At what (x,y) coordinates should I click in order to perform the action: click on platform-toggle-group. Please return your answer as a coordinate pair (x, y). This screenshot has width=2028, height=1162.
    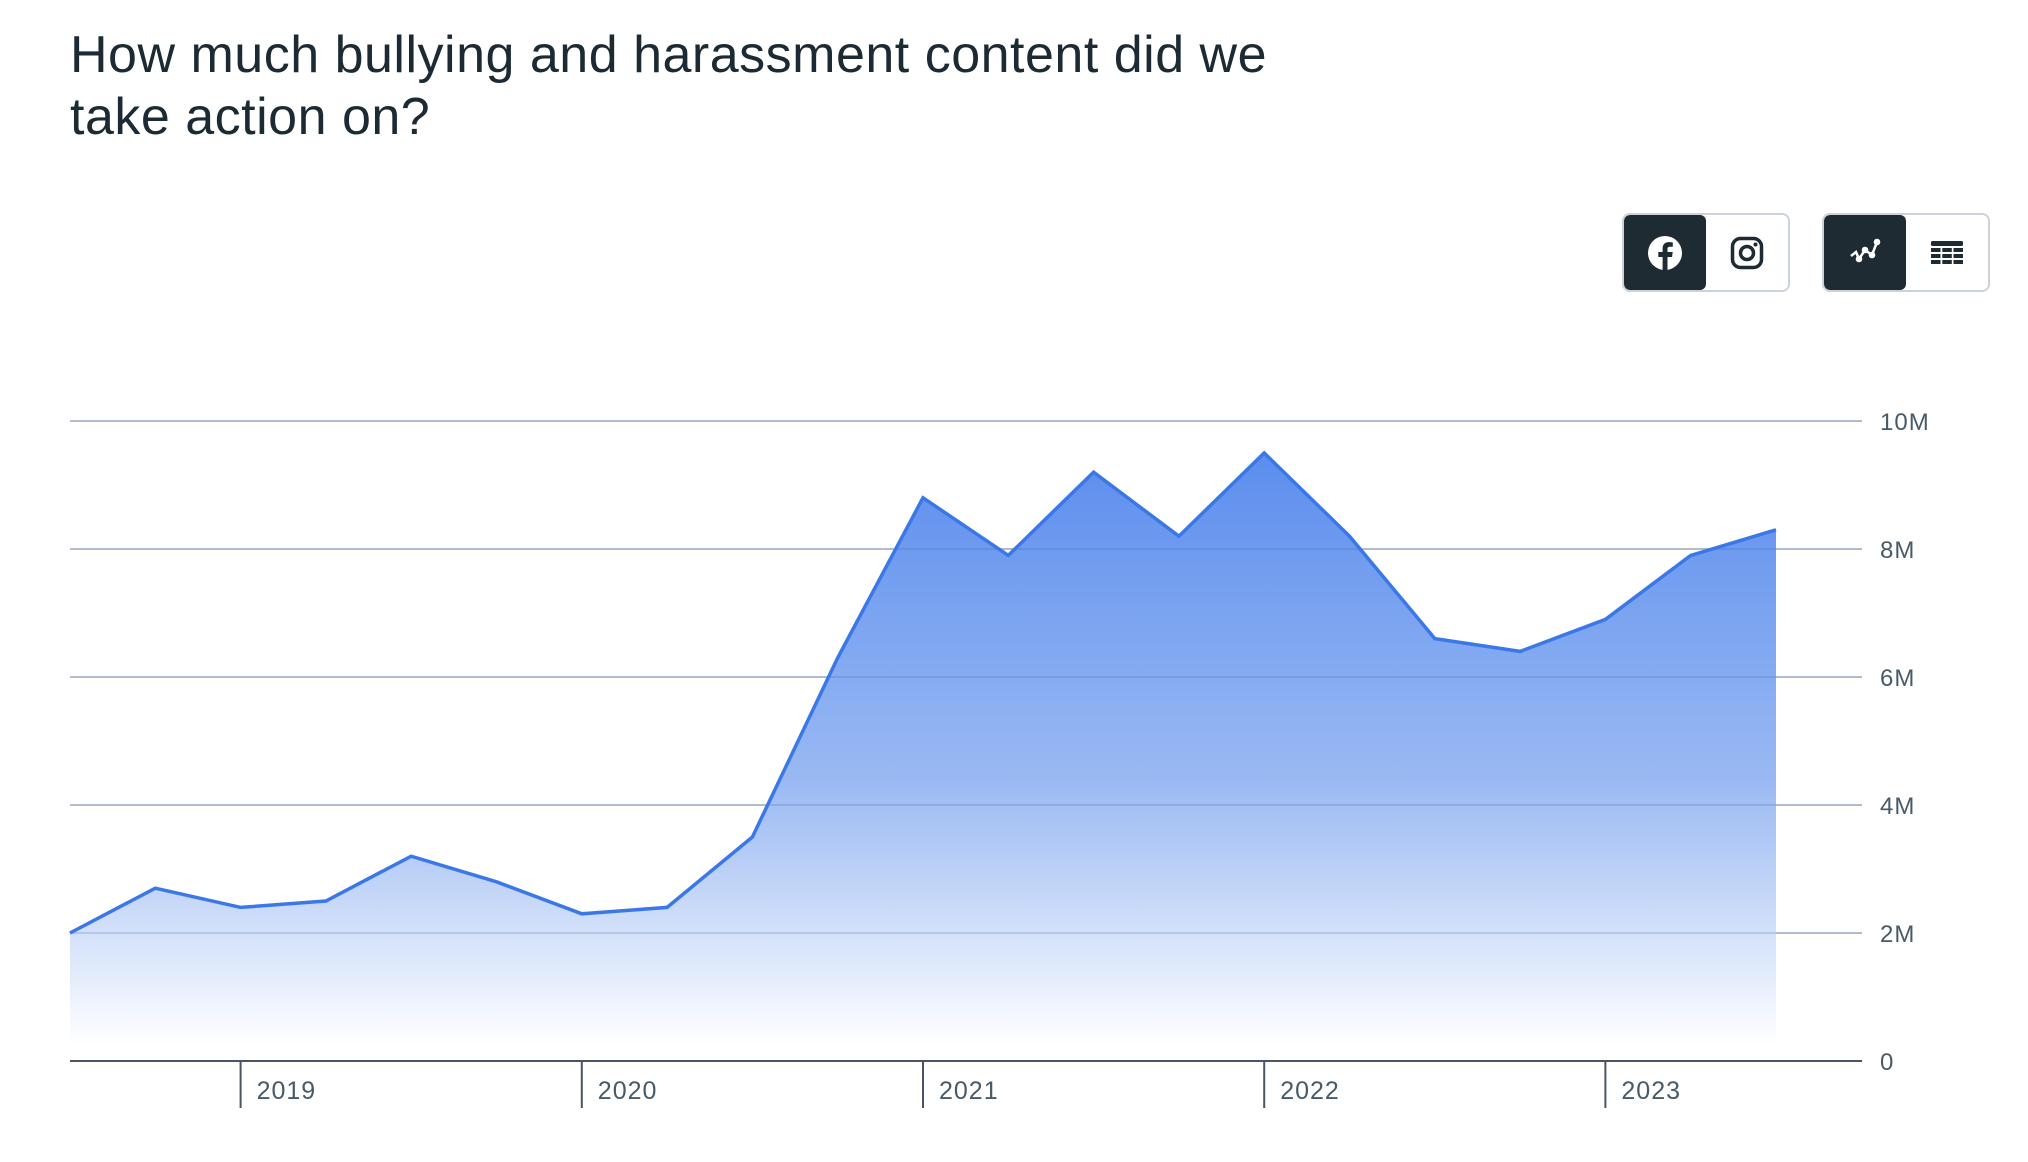
    Looking at the image, I should click on (1706, 252).